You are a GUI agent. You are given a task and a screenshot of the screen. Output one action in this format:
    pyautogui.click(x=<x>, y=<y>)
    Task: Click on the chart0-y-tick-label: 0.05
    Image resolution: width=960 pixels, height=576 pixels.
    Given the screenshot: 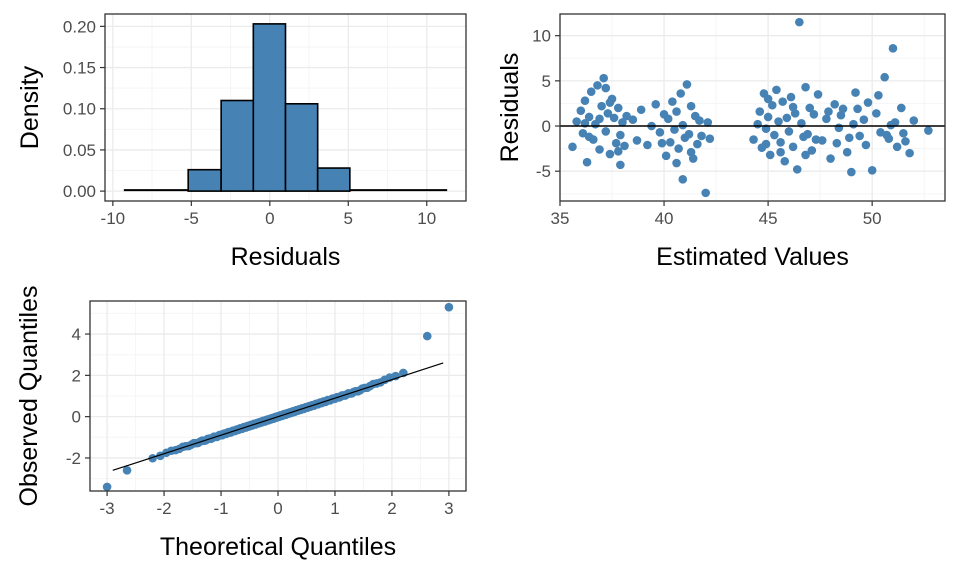 What is the action you would take?
    pyautogui.click(x=79, y=150)
    